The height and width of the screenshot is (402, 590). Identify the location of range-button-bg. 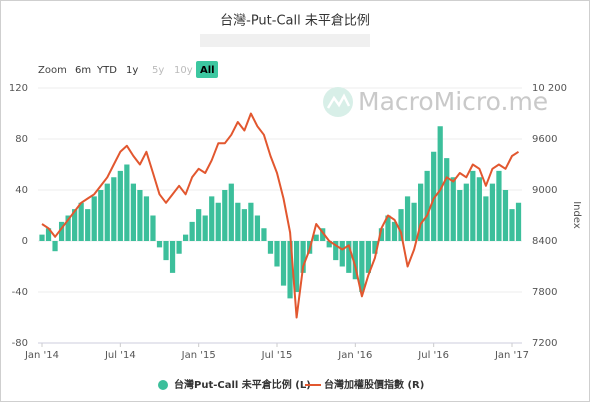
(207, 69).